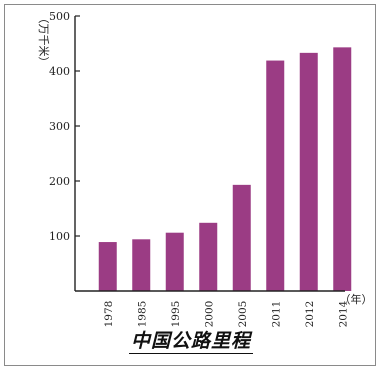 The image size is (382, 372). I want to click on x-tick-label-1985: 1985, so click(142, 314).